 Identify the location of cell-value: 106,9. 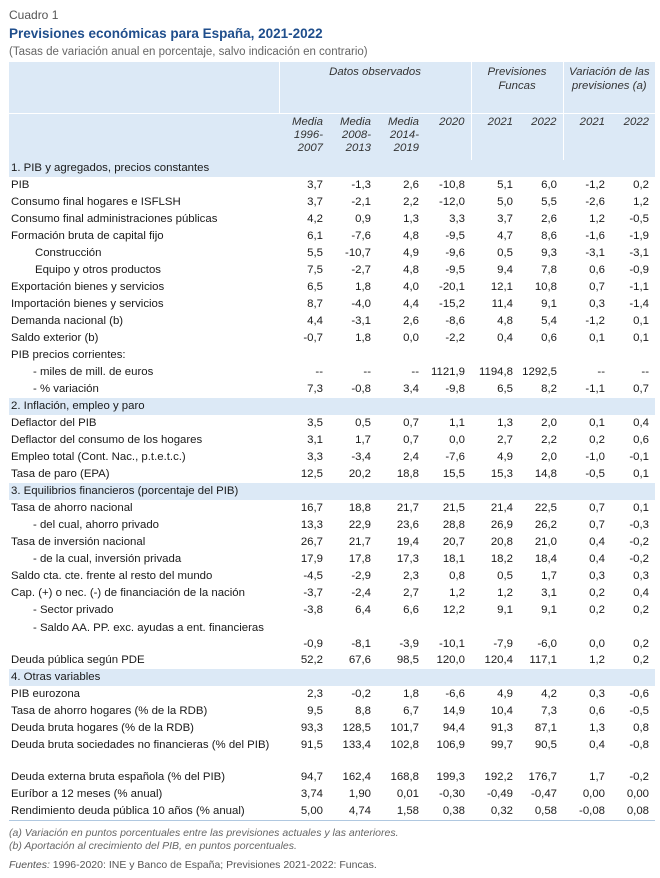
(450, 745).